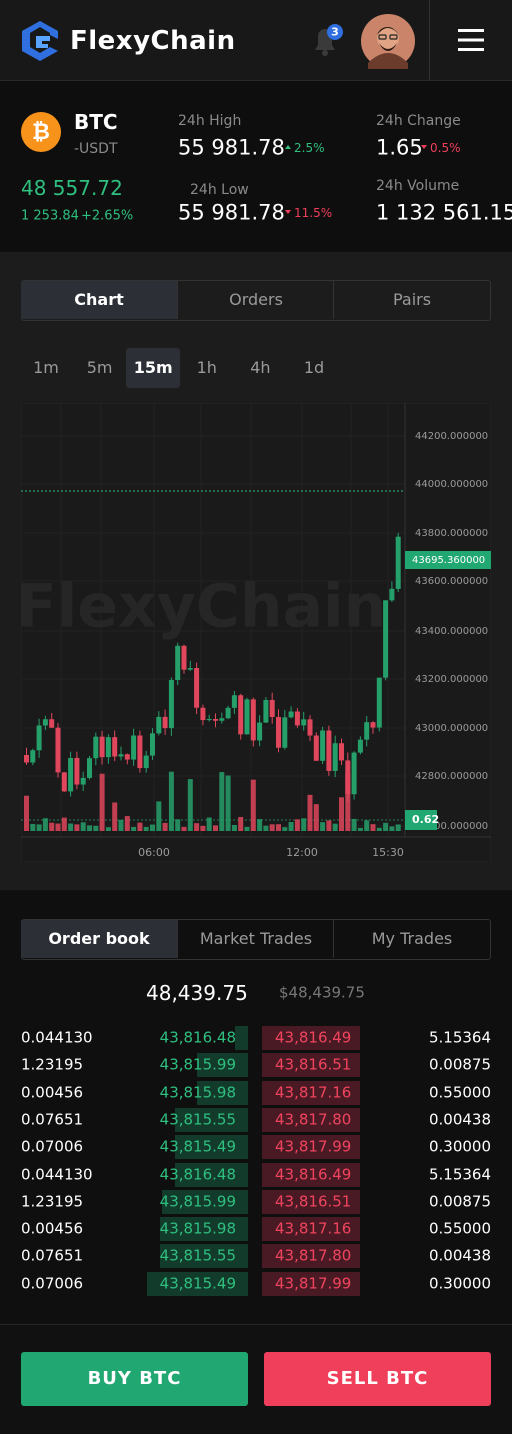 The width and height of the screenshot is (512, 1434). I want to click on price-tag-label: 43695.360000, so click(448, 560).